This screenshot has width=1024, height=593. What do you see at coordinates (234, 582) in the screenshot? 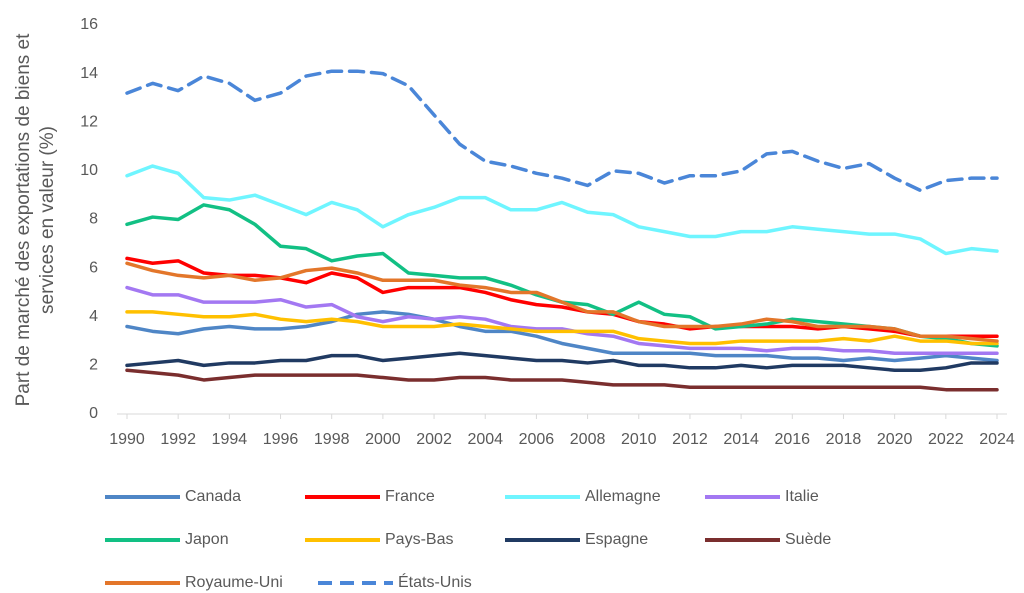
I see `legend-label: Royaume-Uni` at bounding box center [234, 582].